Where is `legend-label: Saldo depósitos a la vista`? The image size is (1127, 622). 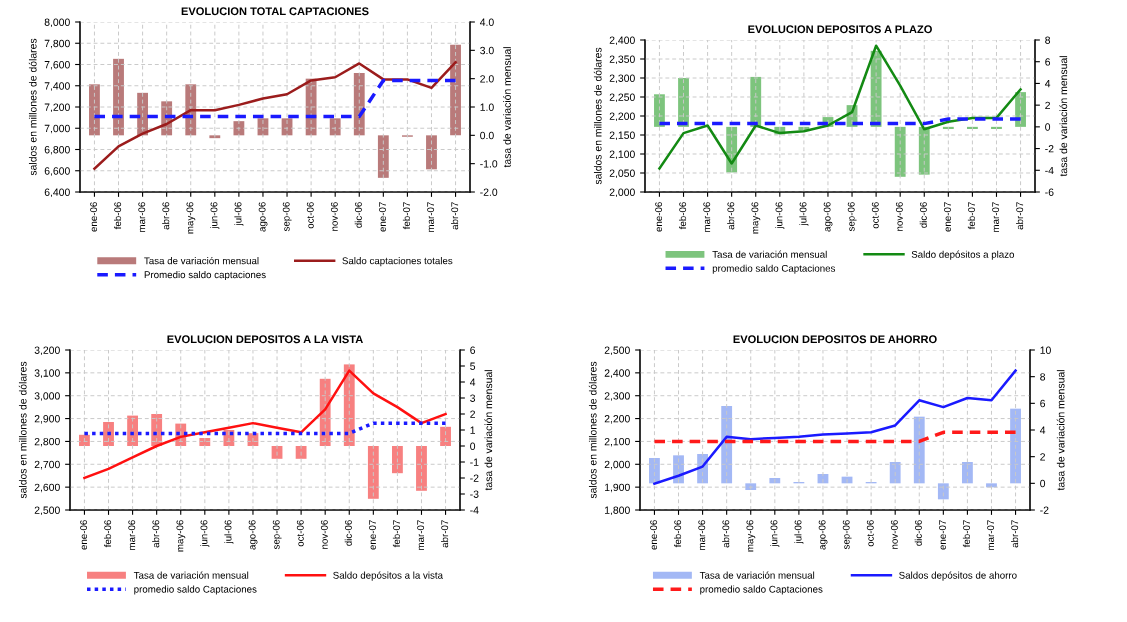
legend-label: Saldo depósitos a la vista is located at coordinates (388, 576).